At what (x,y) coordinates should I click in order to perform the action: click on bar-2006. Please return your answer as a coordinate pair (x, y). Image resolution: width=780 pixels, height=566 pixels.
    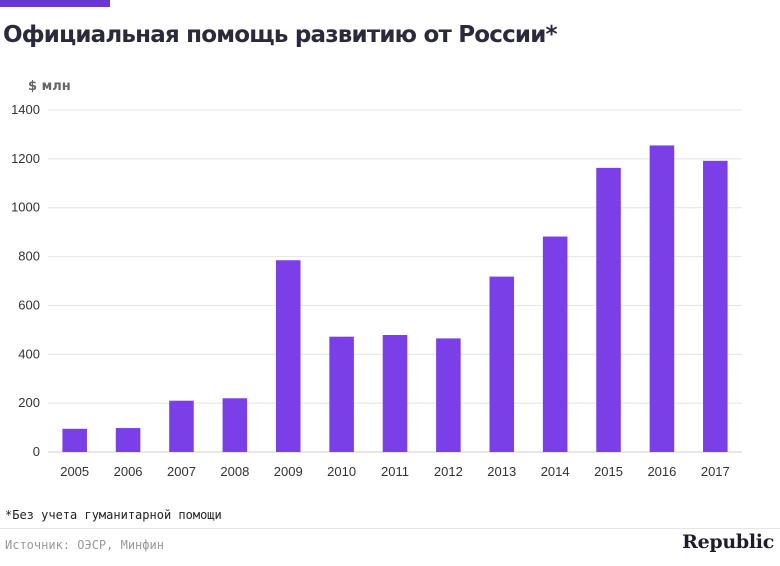
    Looking at the image, I should click on (128, 440).